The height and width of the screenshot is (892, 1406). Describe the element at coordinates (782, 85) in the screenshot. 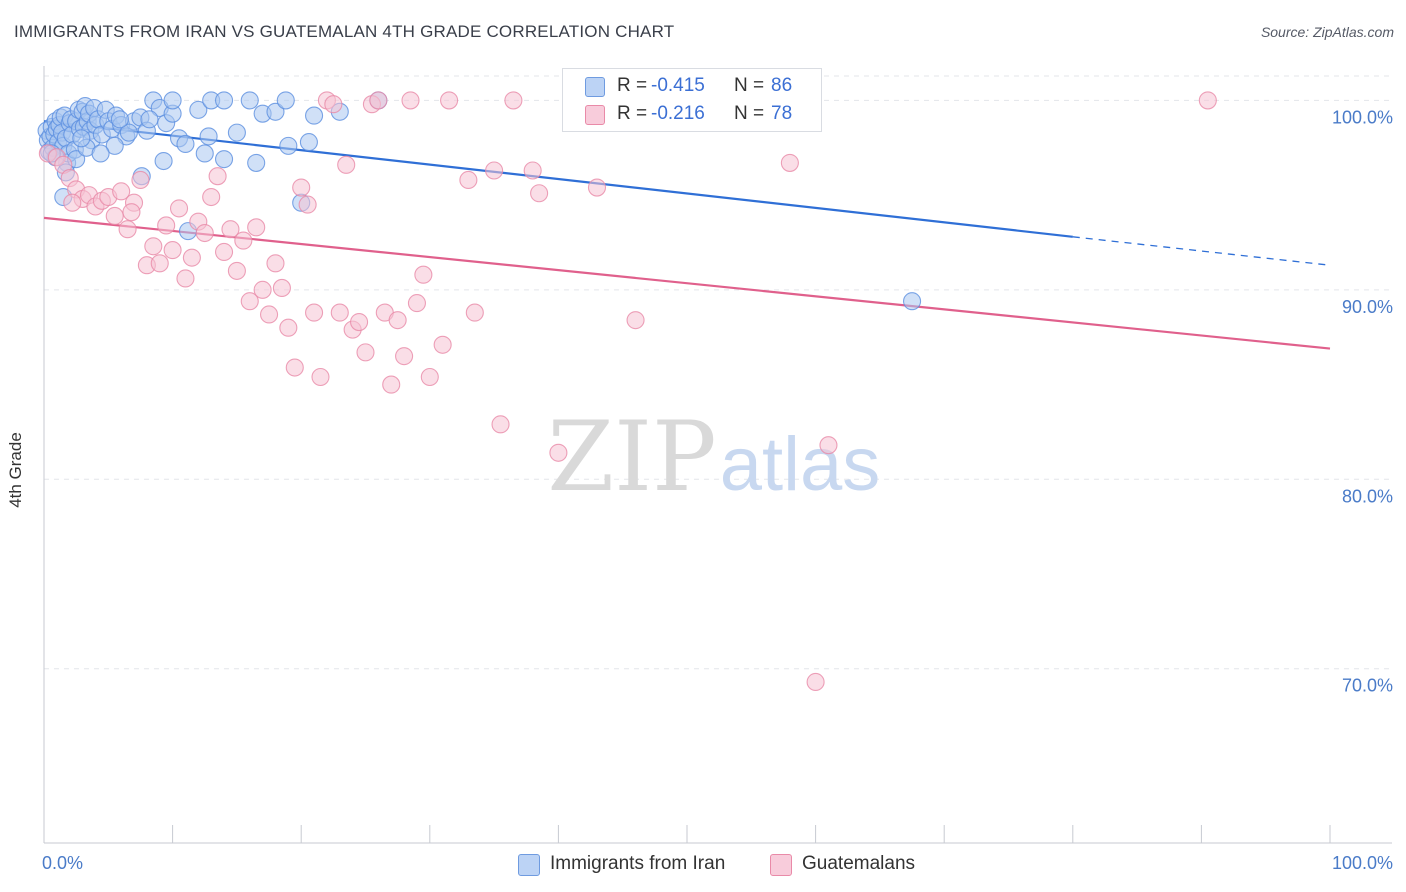

I see `legend-n-value: 86` at that location.